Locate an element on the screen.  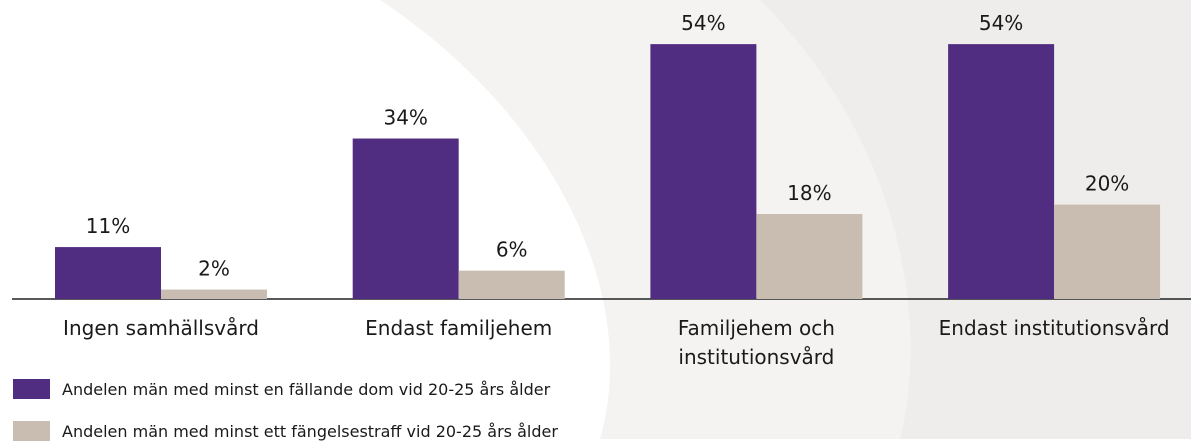
x-tick-label: Endast institutionsvård is located at coordinates (1054, 328).